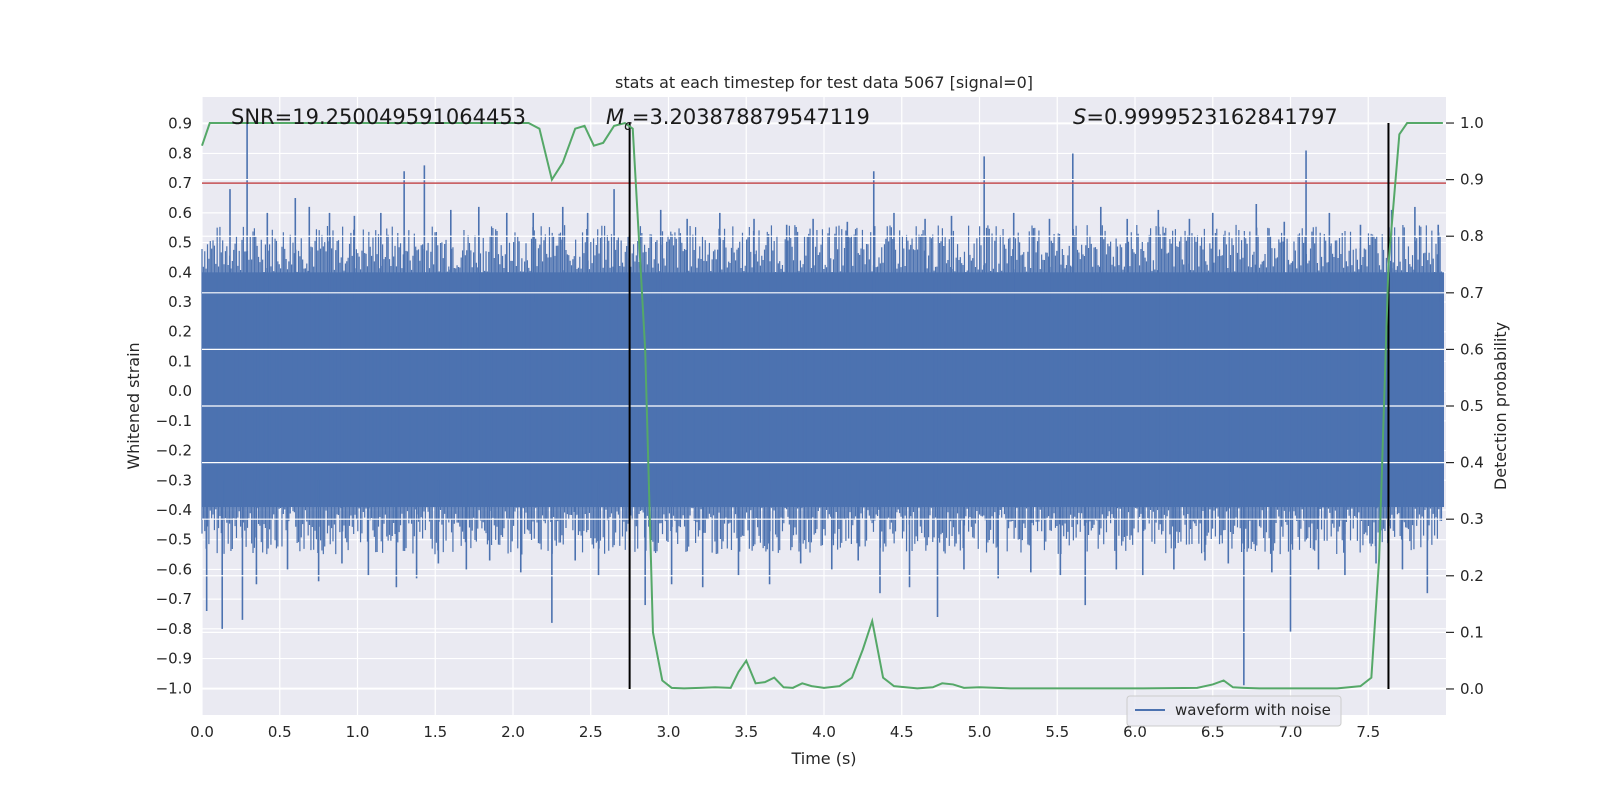  Describe the element at coordinates (378, 117) in the screenshot. I see `snr-annotation: SNR=19.250049591064453` at that location.